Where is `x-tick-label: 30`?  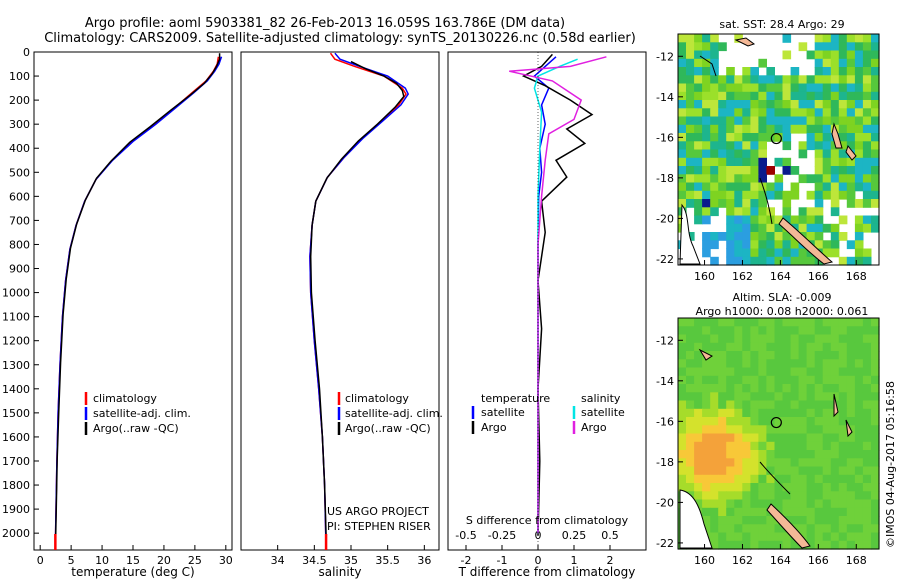
x-tick-label: 30 is located at coordinates (226, 560).